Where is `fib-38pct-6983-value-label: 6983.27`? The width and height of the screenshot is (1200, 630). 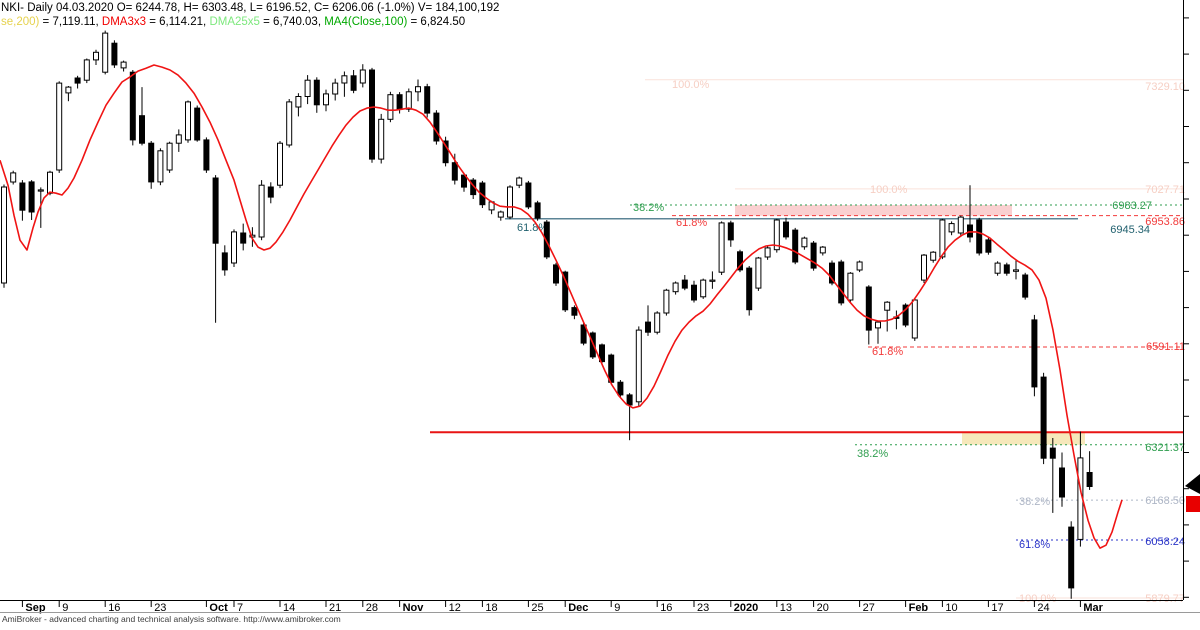
fib-38pct-6983-value-label: 6983.27 is located at coordinates (1132, 206).